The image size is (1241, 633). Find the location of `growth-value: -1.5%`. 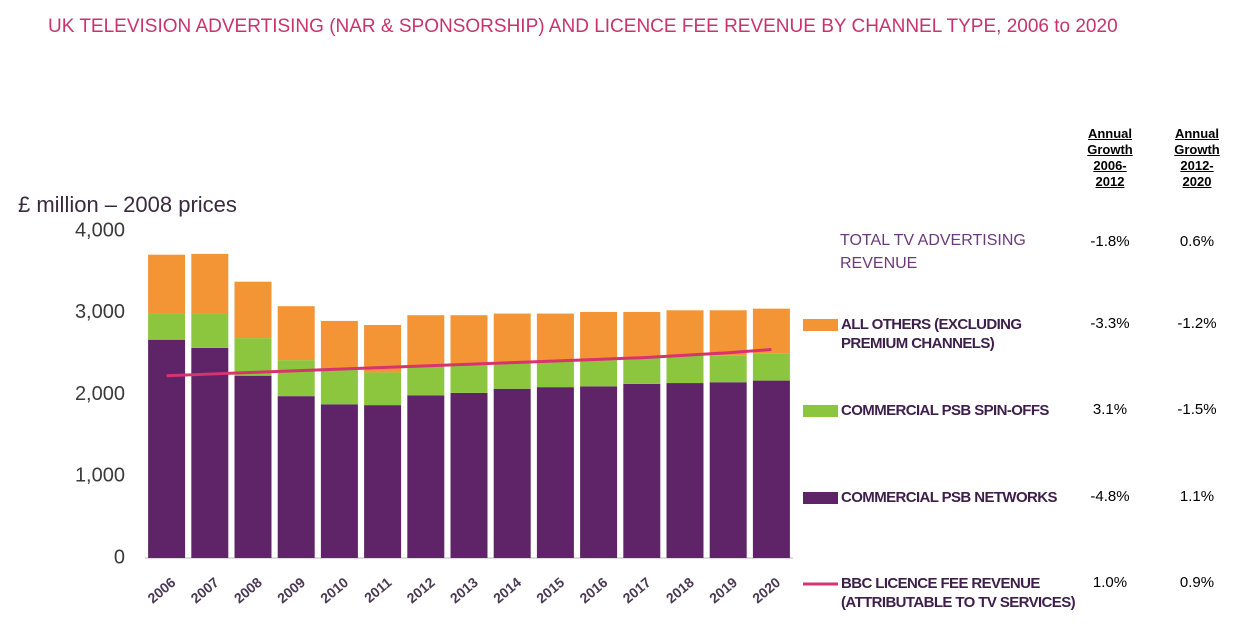

growth-value: -1.5% is located at coordinates (1197, 409).